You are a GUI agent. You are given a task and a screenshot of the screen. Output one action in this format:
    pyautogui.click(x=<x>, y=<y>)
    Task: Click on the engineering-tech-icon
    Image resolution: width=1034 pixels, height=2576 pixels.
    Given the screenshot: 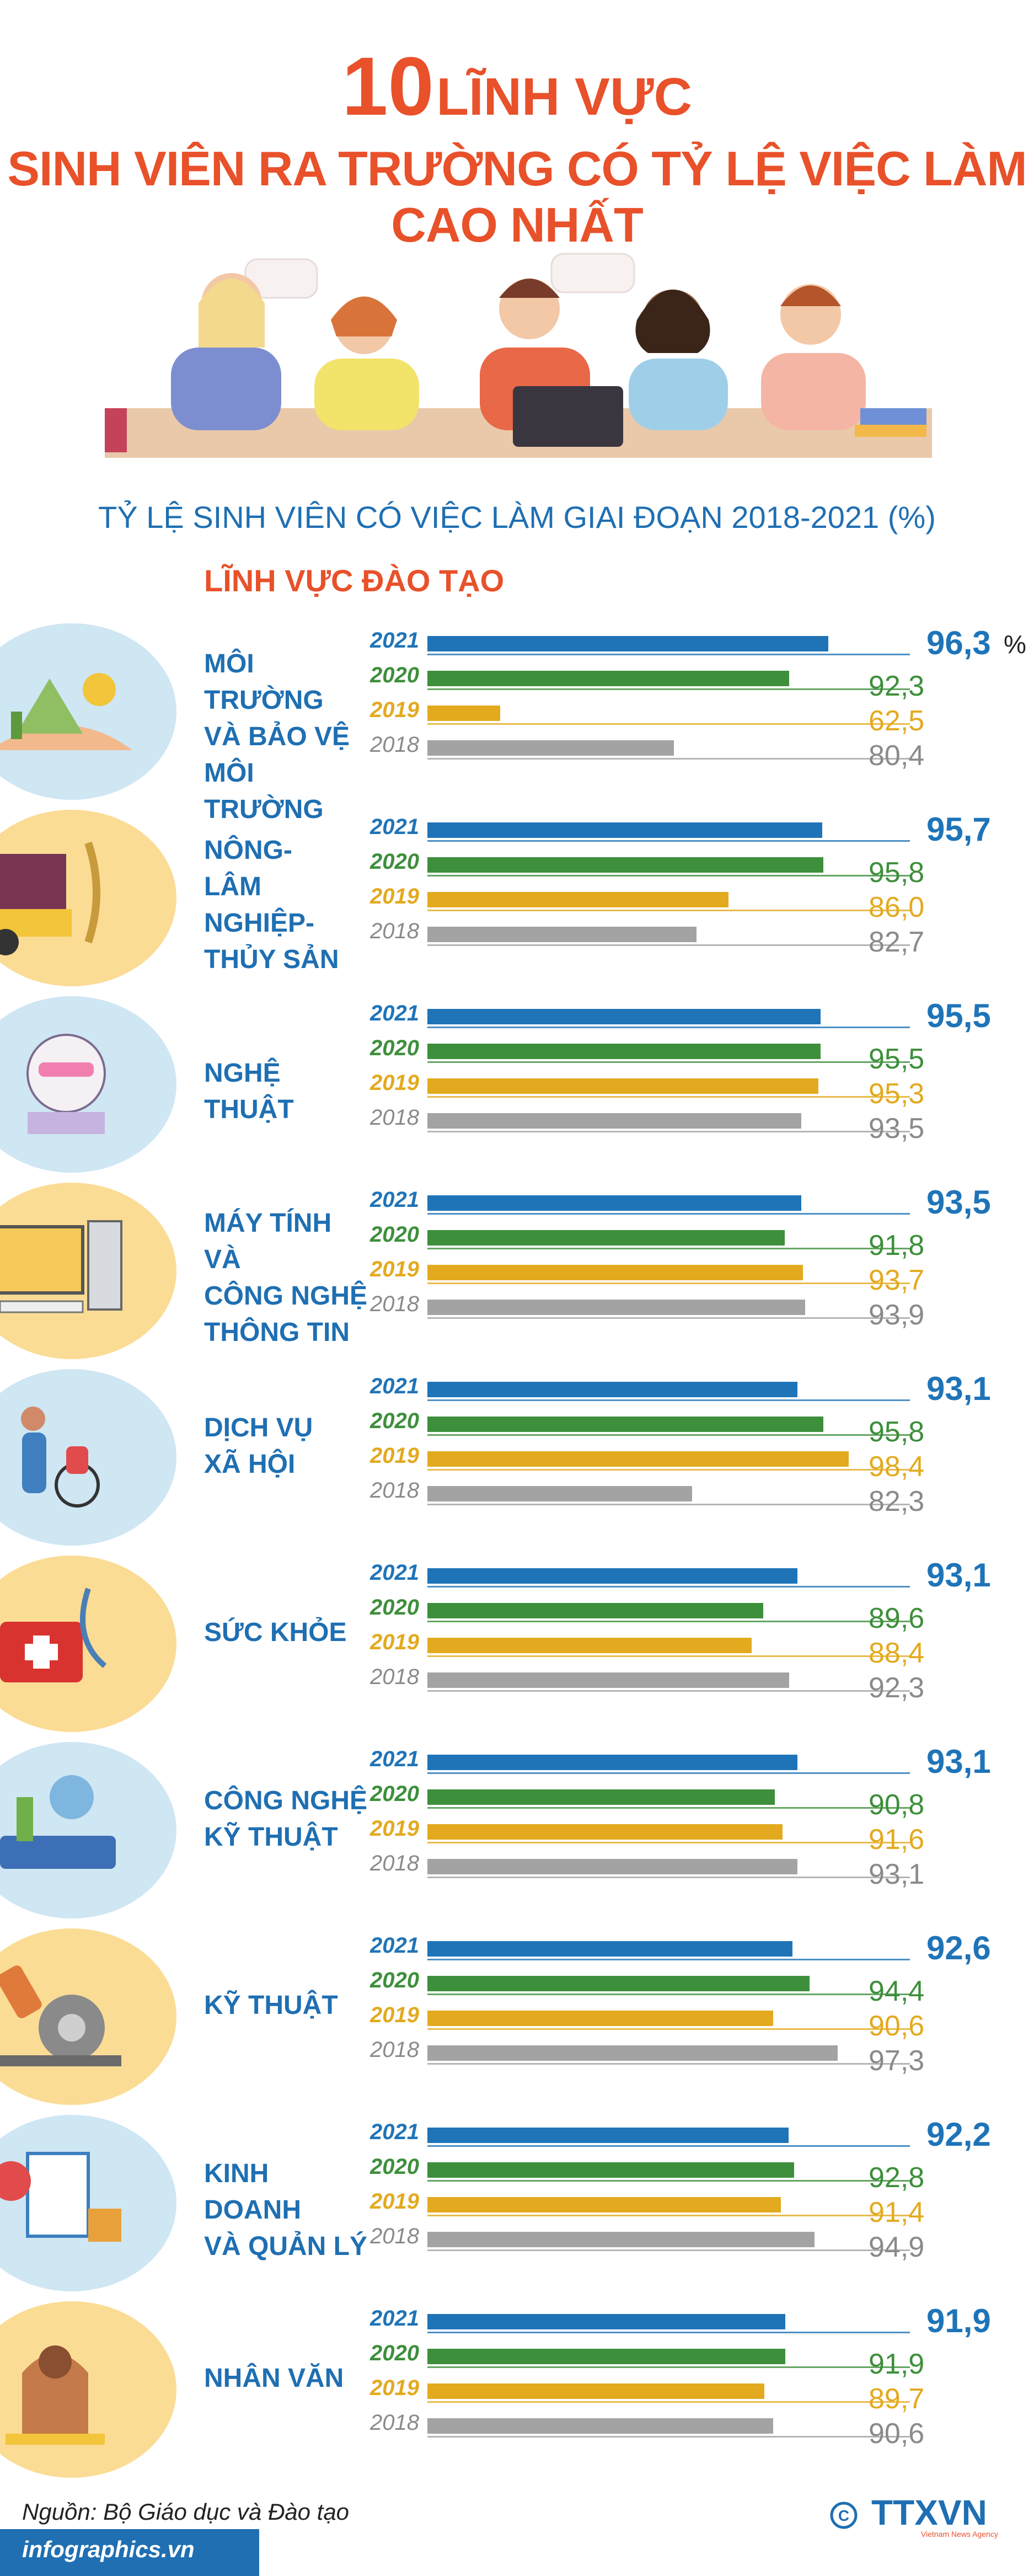 What is the action you would take?
    pyautogui.click(x=58, y=1822)
    